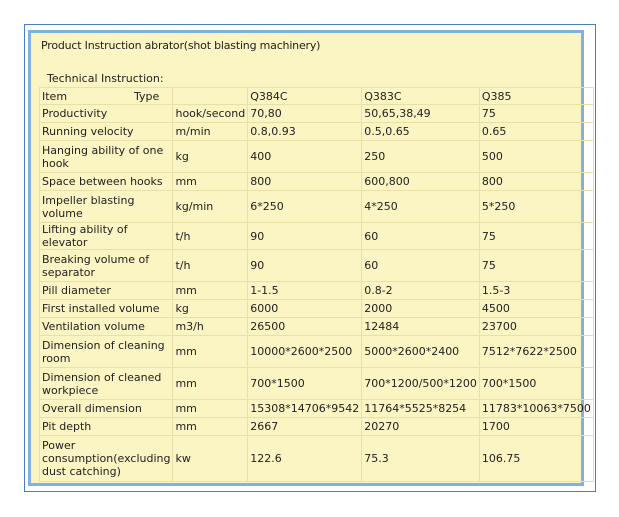  Describe the element at coordinates (420, 96) in the screenshot. I see `header-model-2: Q383C` at that location.